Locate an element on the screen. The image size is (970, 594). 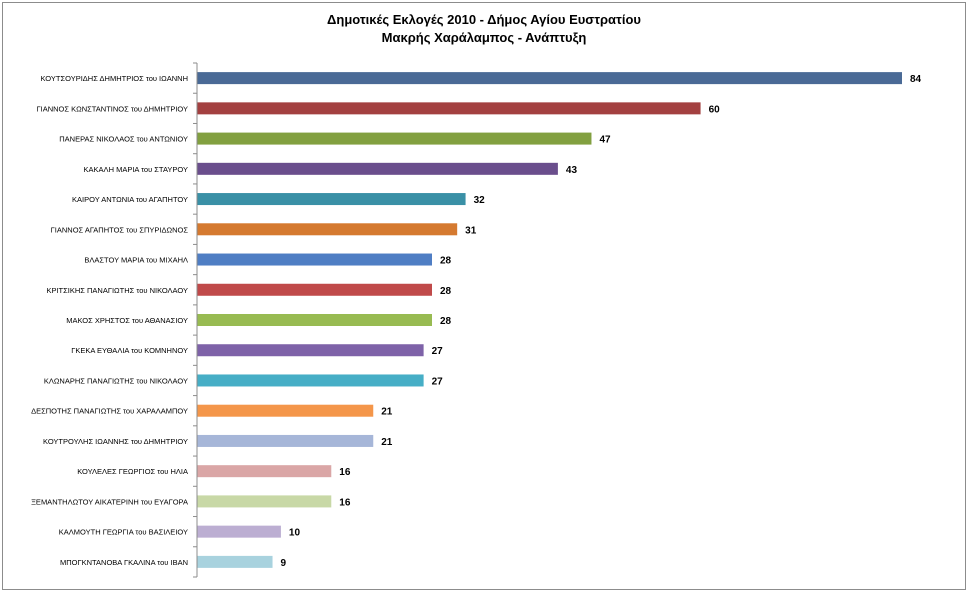
category-label: ΚΛΩΝΑΡΗΣ ΠΑΝΑΓΙΩΤΗΣ του ΝΙΚΟΛΑΟΥ is located at coordinates (116, 380).